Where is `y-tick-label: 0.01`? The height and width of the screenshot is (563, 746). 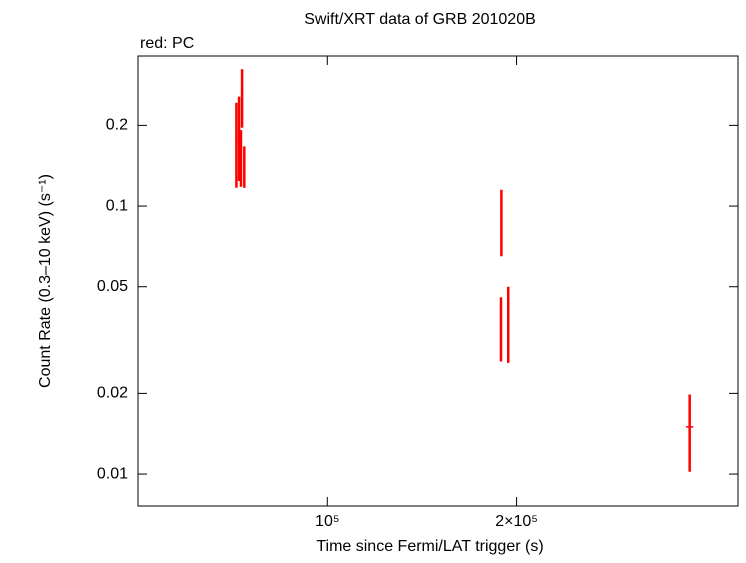
y-tick-label: 0.01 is located at coordinates (112, 473).